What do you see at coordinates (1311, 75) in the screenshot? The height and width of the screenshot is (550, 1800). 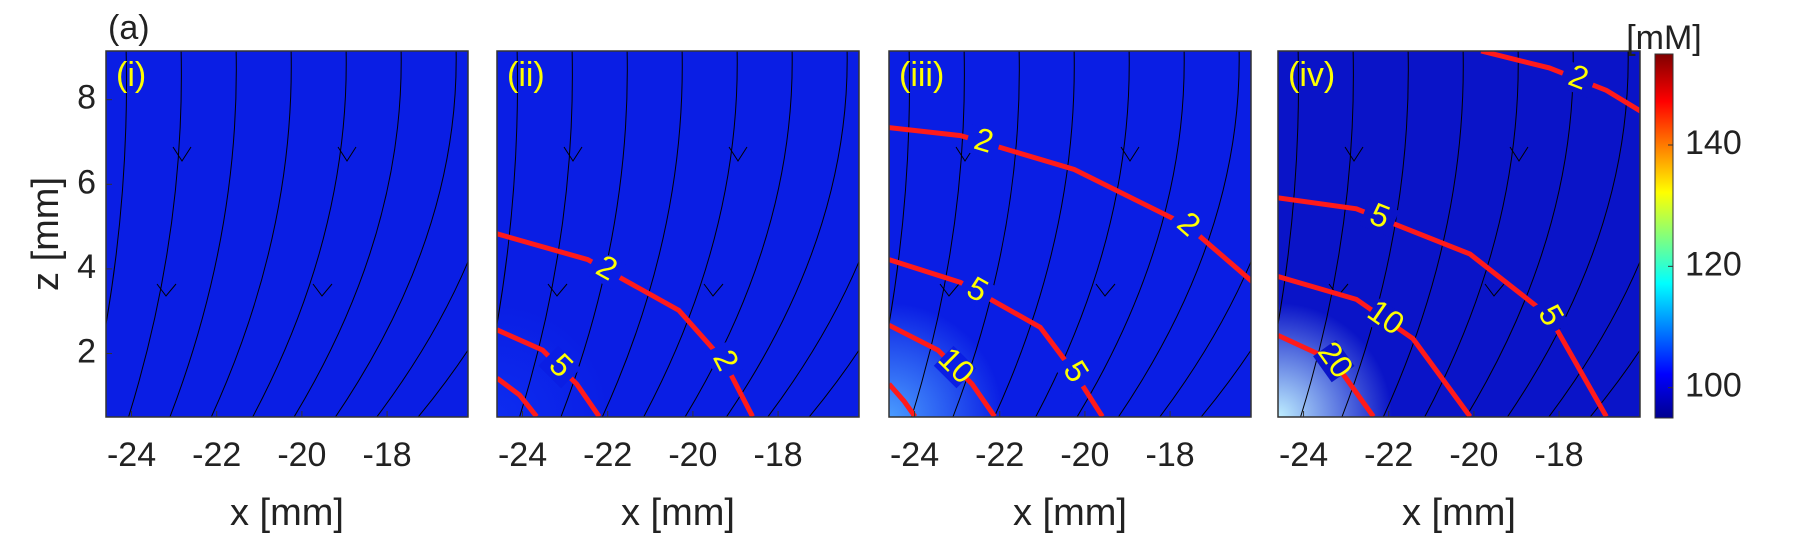 I see `panel-label: (iv)` at bounding box center [1311, 75].